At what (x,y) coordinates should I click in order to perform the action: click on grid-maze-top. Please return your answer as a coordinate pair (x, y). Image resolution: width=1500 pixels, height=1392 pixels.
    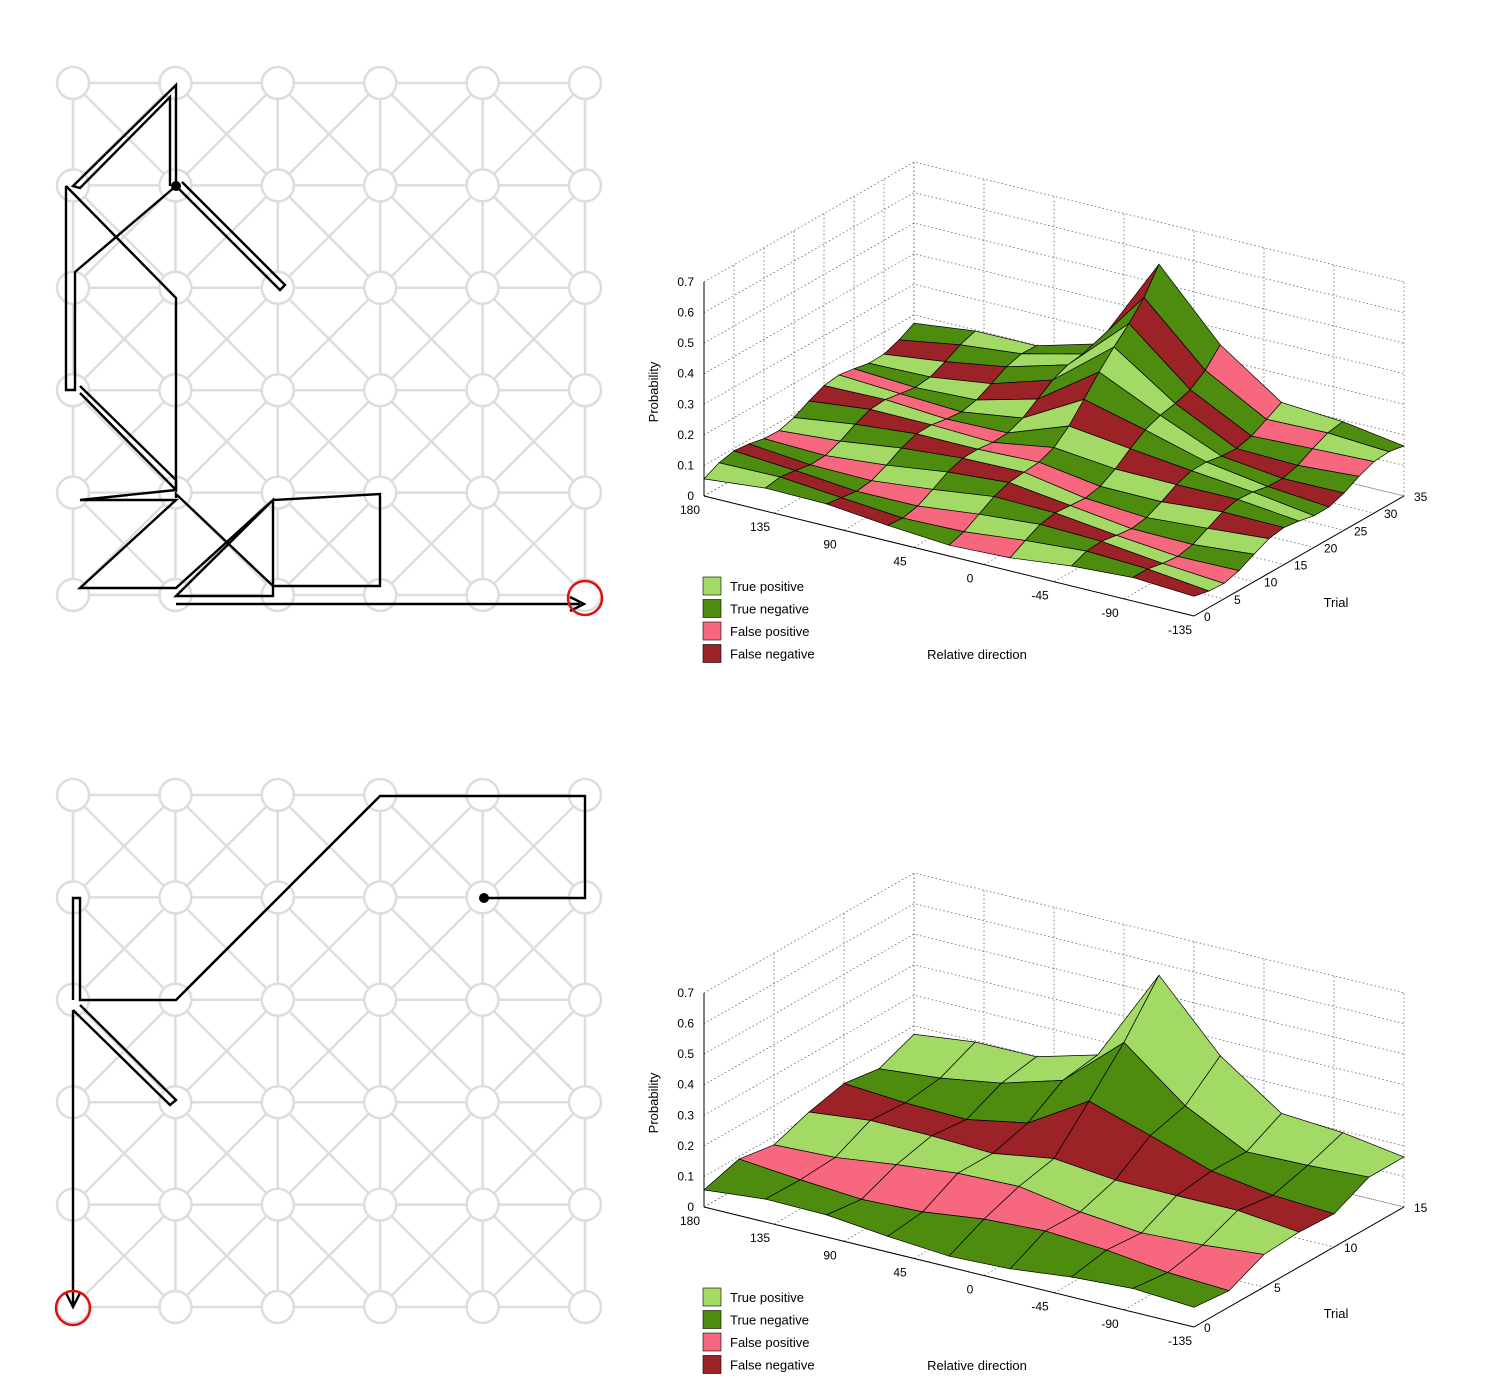
    Looking at the image, I should click on (329, 341).